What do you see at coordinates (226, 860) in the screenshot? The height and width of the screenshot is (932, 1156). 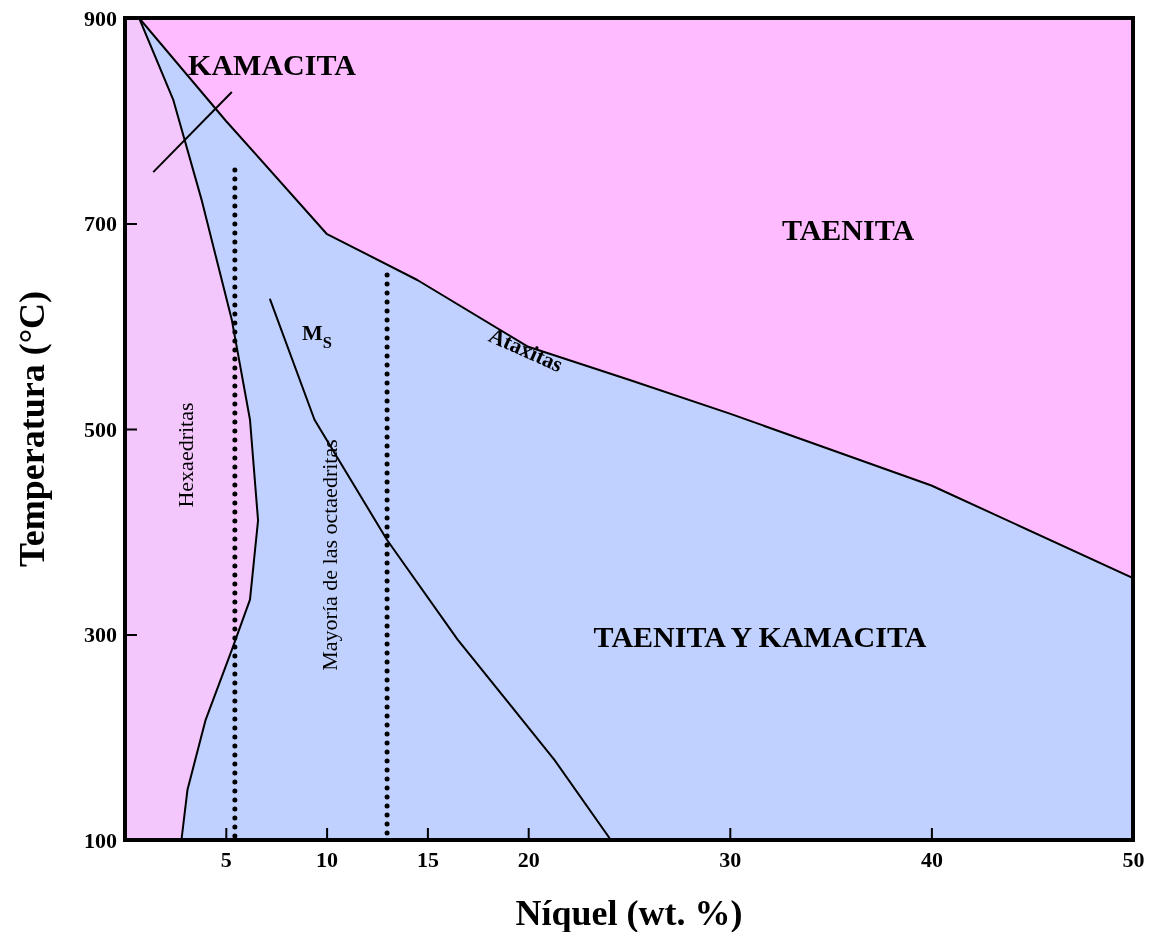 I see `x-tick-label: 5` at bounding box center [226, 860].